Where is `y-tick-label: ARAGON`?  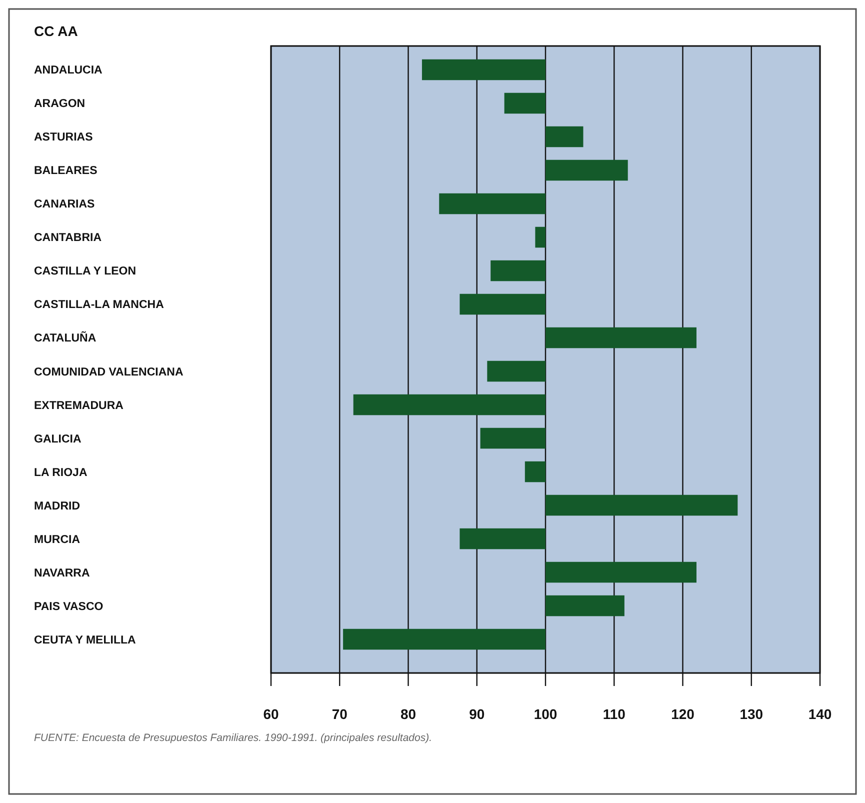
y-tick-label: ARAGON is located at coordinates (60, 104).